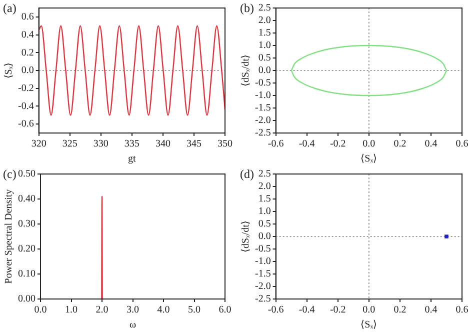  What do you see at coordinates (247, 8) in the screenshot?
I see `chart-title: (b)` at bounding box center [247, 8].